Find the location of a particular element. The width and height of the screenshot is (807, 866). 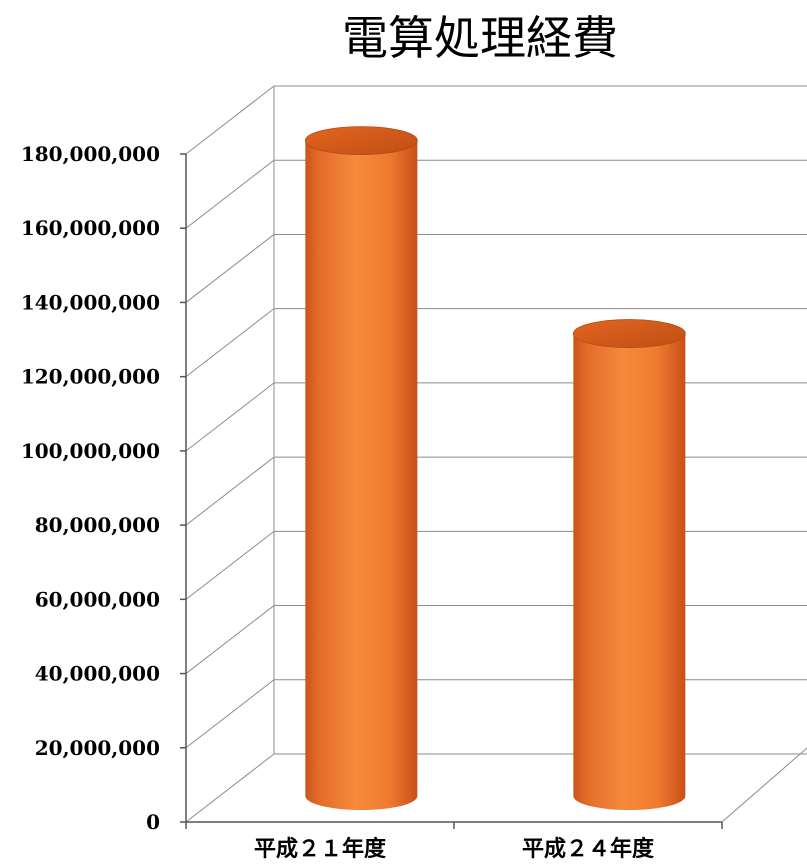

floor-edge is located at coordinates (764, 785).